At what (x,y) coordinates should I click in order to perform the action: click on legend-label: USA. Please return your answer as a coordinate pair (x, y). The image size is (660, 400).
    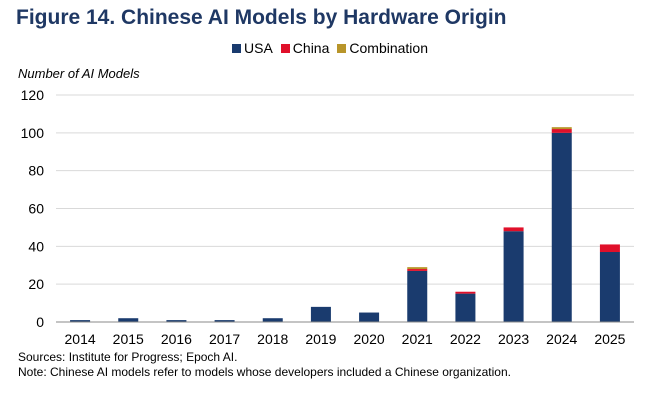
    Looking at the image, I should click on (258, 48).